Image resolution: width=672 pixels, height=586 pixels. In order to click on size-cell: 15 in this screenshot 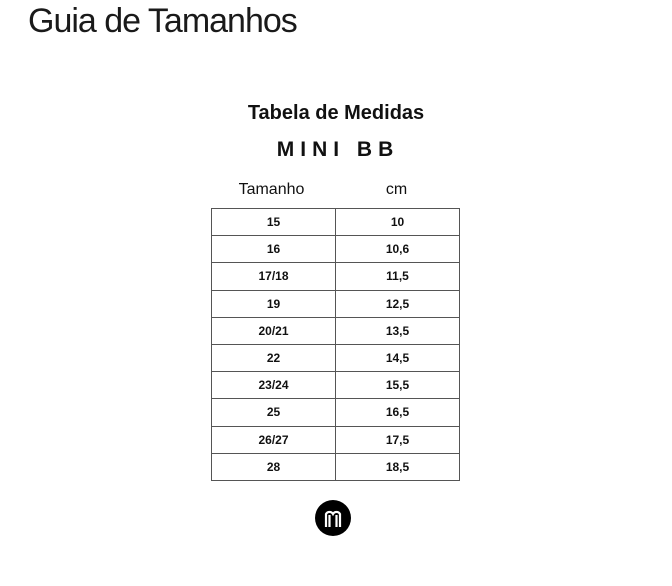, I will do `click(273, 222)`.